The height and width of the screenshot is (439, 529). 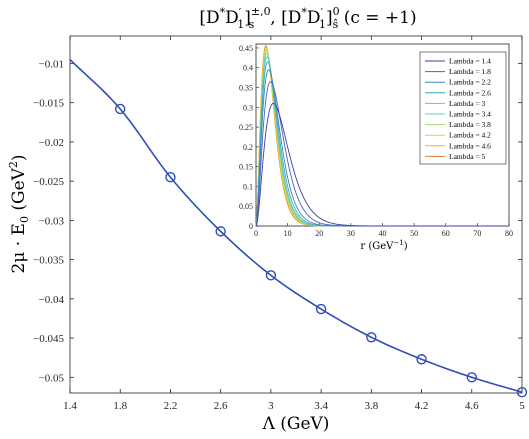 What do you see at coordinates (52, 378) in the screenshot?
I see `y-tick-label: −0.05` at bounding box center [52, 378].